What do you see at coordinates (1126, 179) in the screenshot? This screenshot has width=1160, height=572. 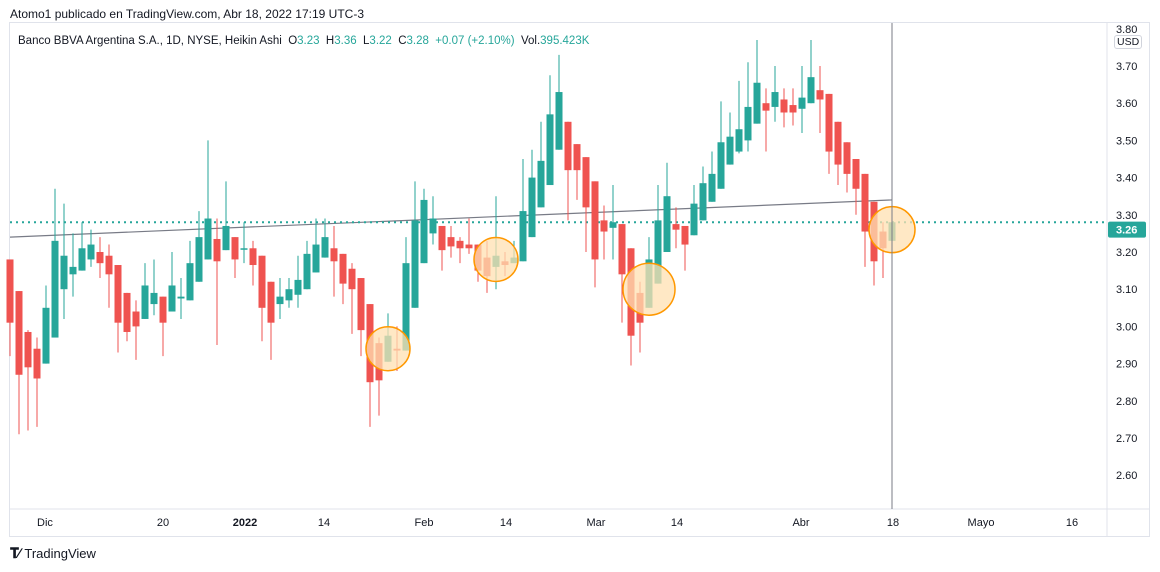 I see `price-tick-label: 3.40` at bounding box center [1126, 179].